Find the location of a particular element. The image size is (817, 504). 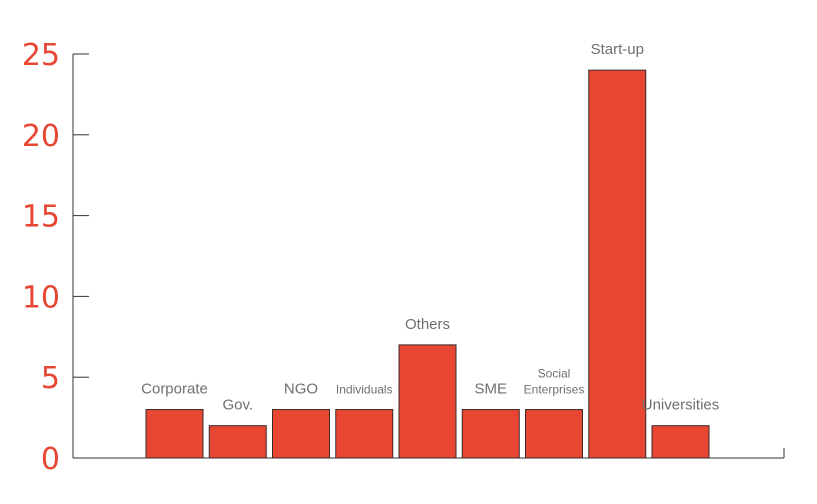

y-tick-label: 20 is located at coordinates (41, 136).